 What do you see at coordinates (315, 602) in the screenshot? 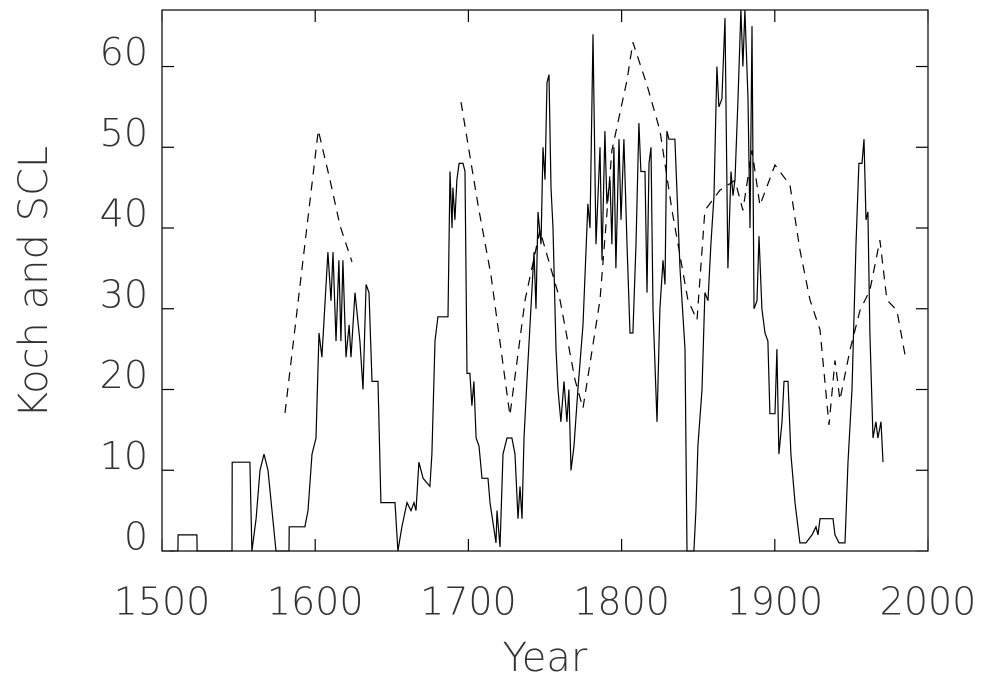
I see `x-tick-label: 1600` at bounding box center [315, 602].